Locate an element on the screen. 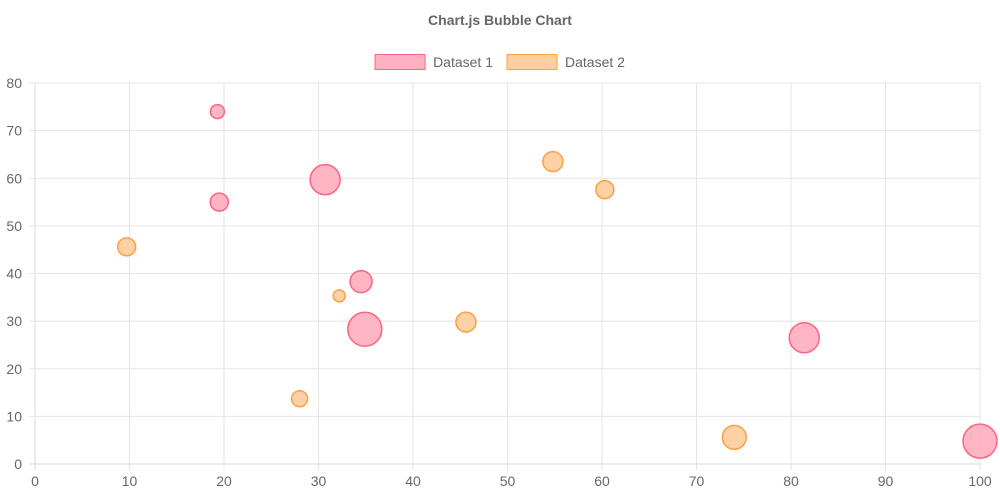 The image size is (1000, 500). y-tick-label: 50 is located at coordinates (14, 226).